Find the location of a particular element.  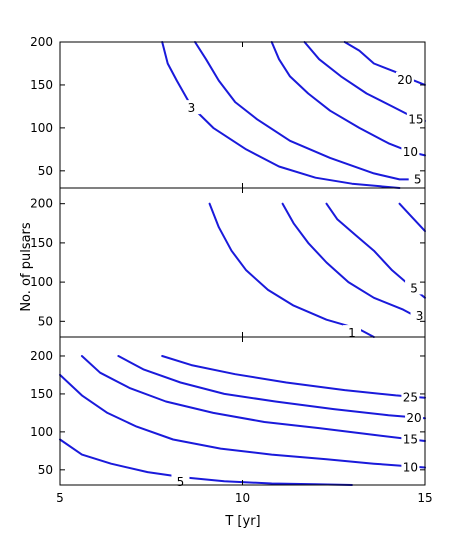

contour-label-25: 25 is located at coordinates (410, 398).